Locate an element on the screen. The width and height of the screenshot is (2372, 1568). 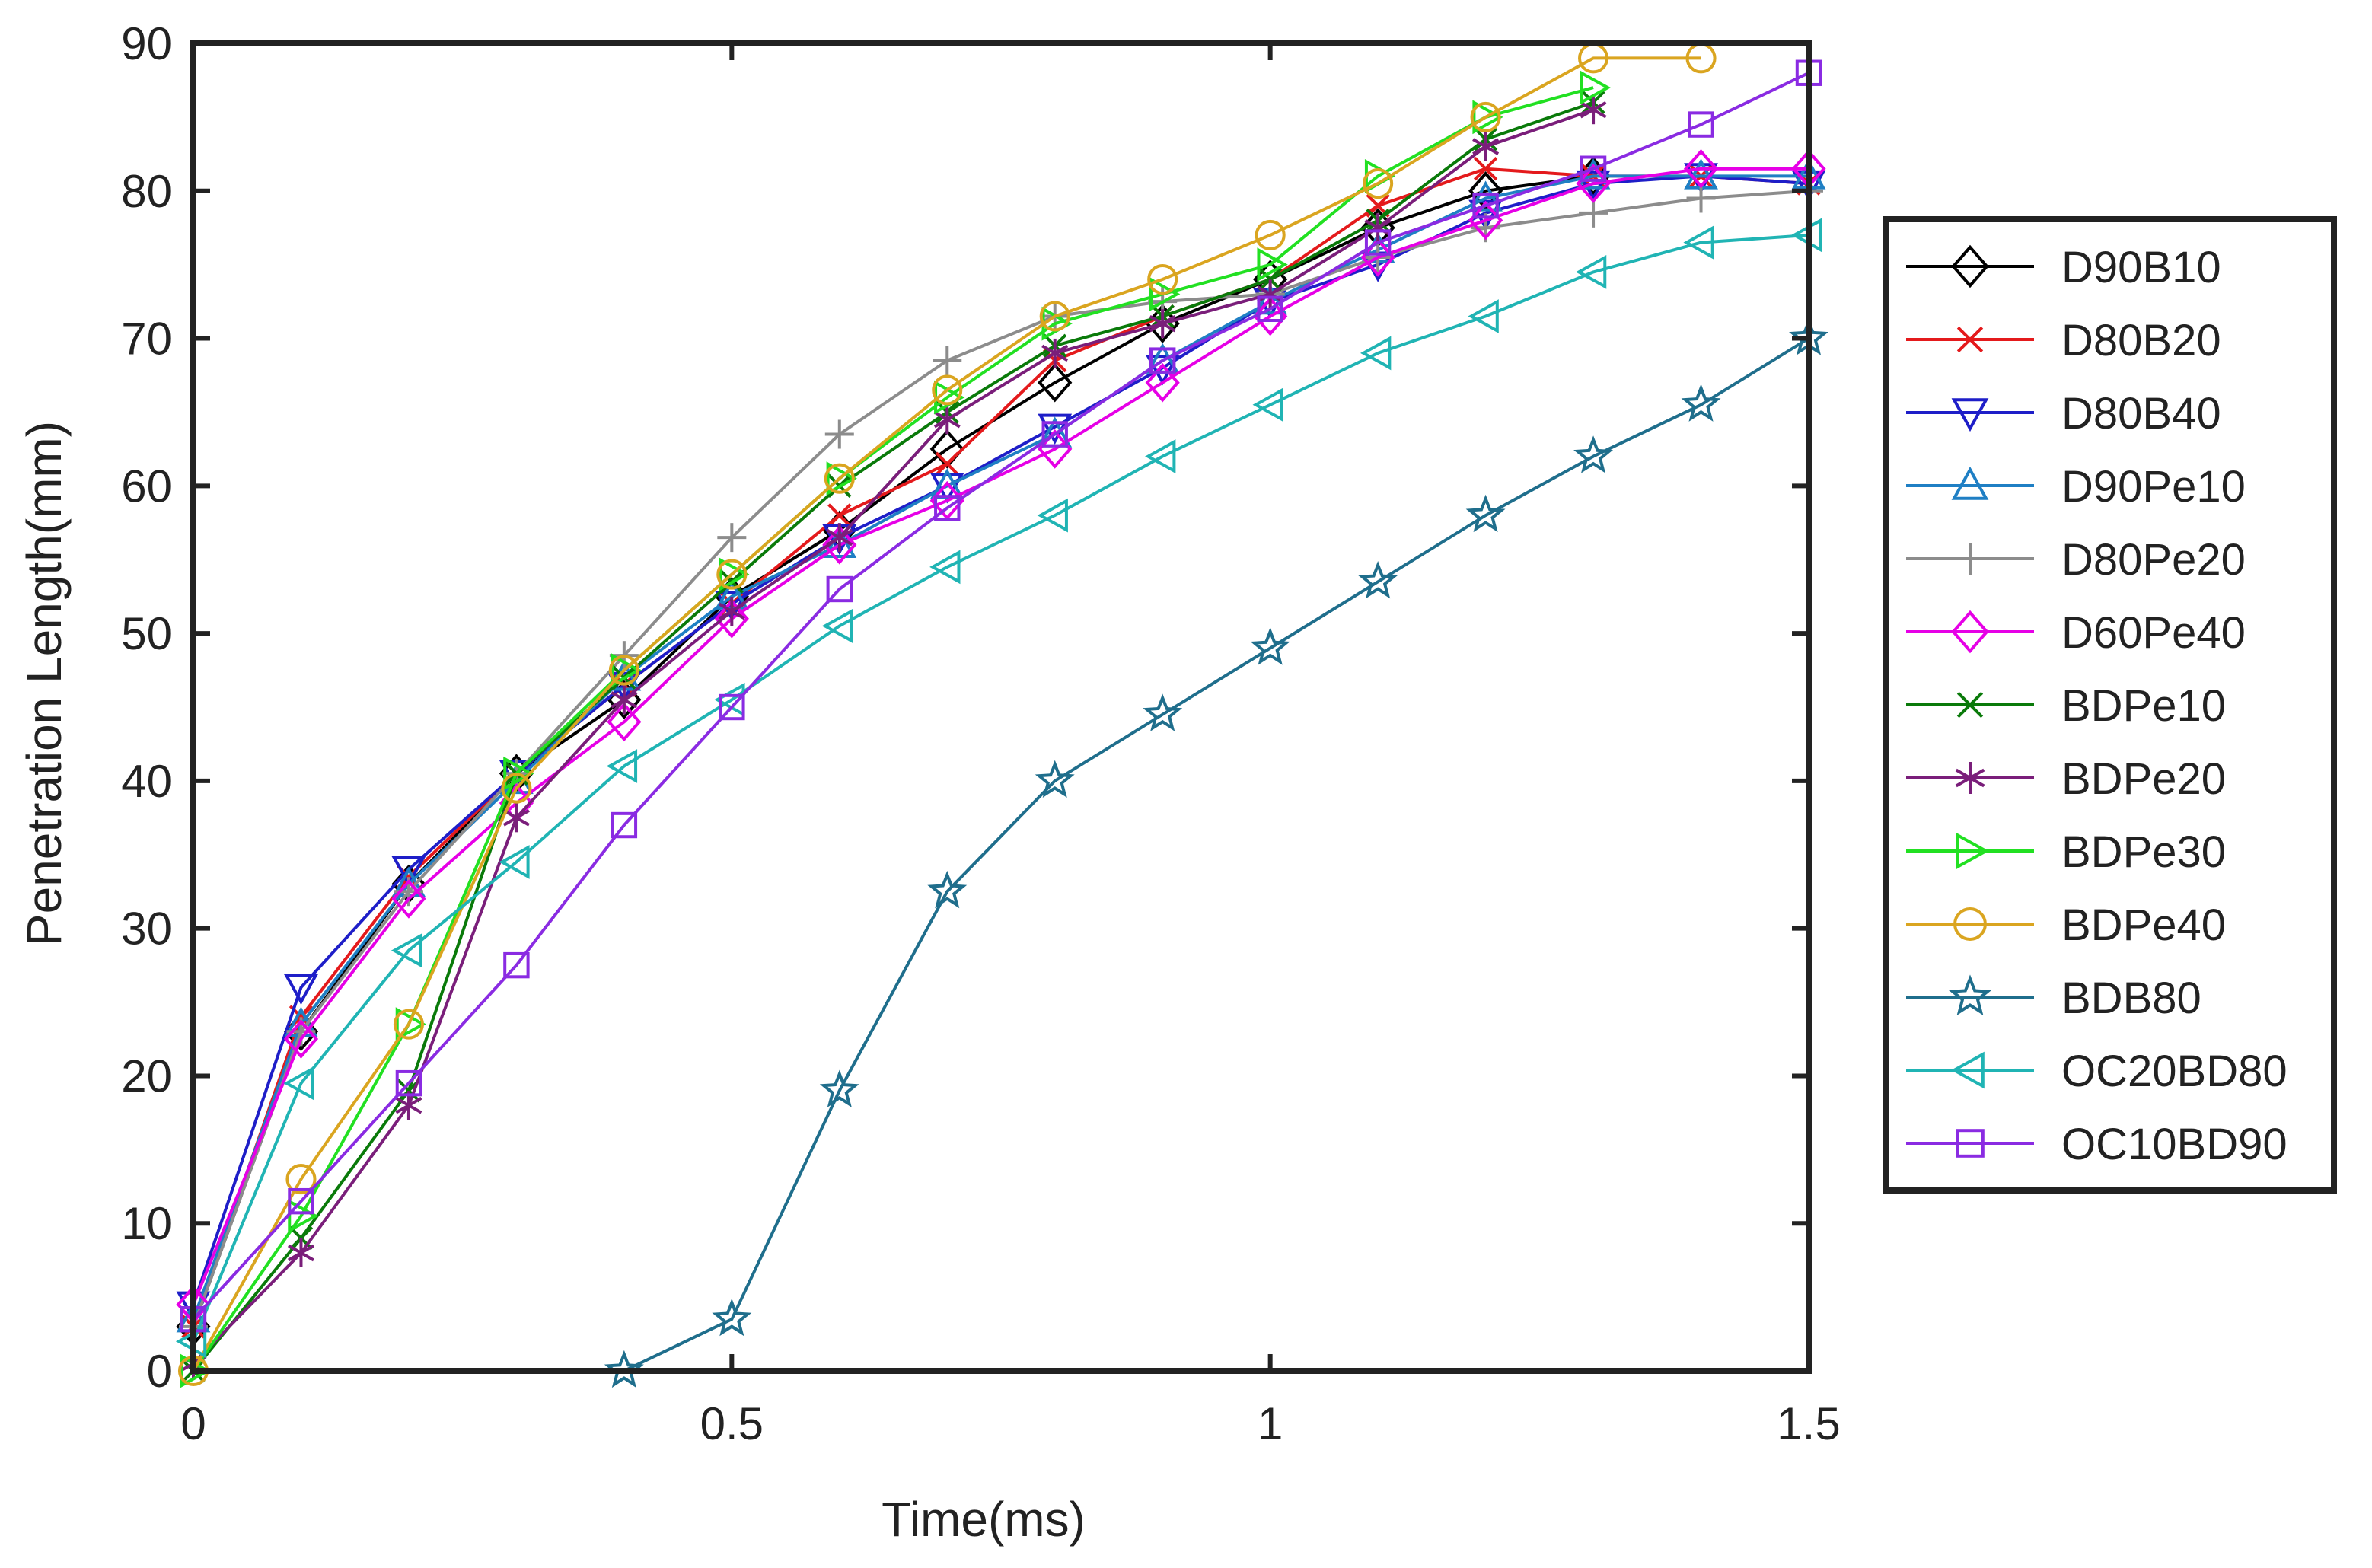
legend-marker-oc20bd80 is located at coordinates (1967, 1070).